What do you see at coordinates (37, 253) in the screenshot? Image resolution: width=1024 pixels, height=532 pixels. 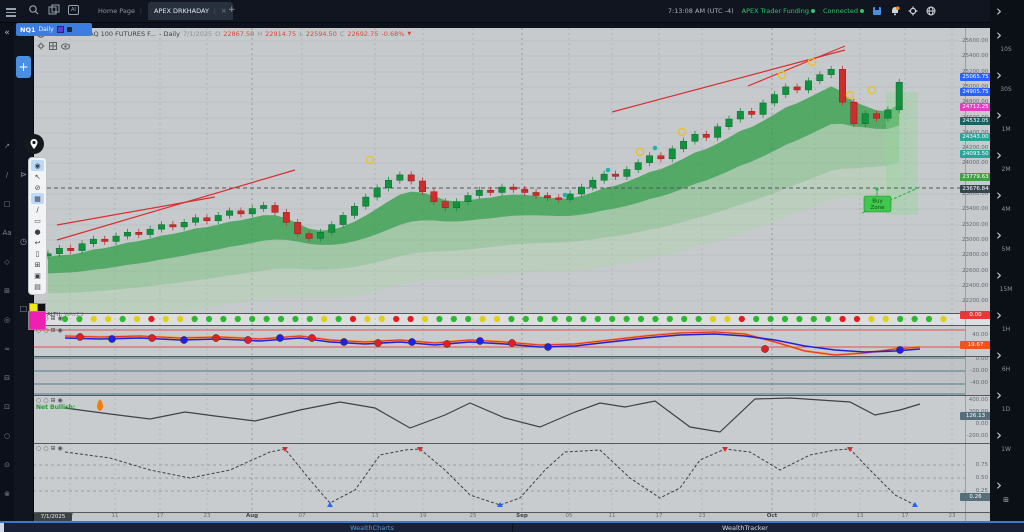 I see `trash-icon: ▯` at bounding box center [37, 253].